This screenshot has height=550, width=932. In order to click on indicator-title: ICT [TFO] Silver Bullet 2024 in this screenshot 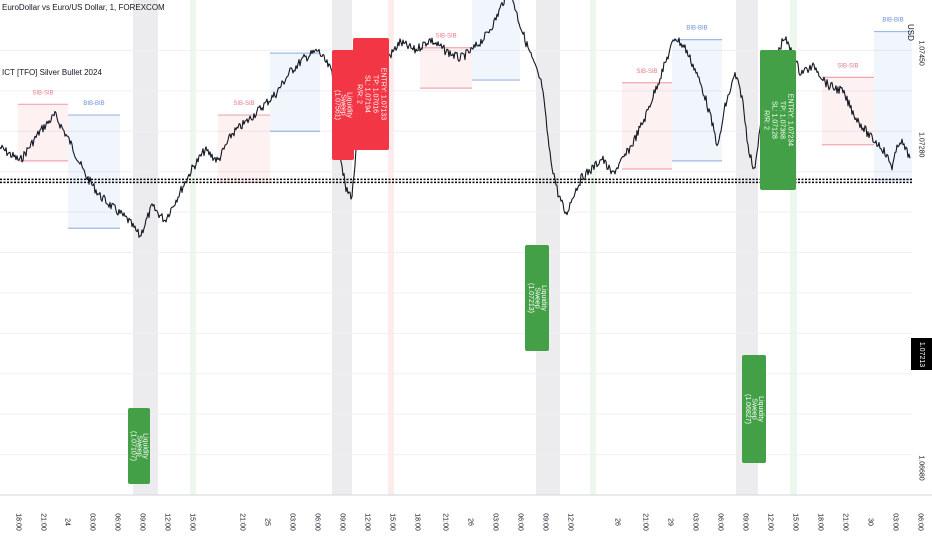, I will do `click(52, 72)`.